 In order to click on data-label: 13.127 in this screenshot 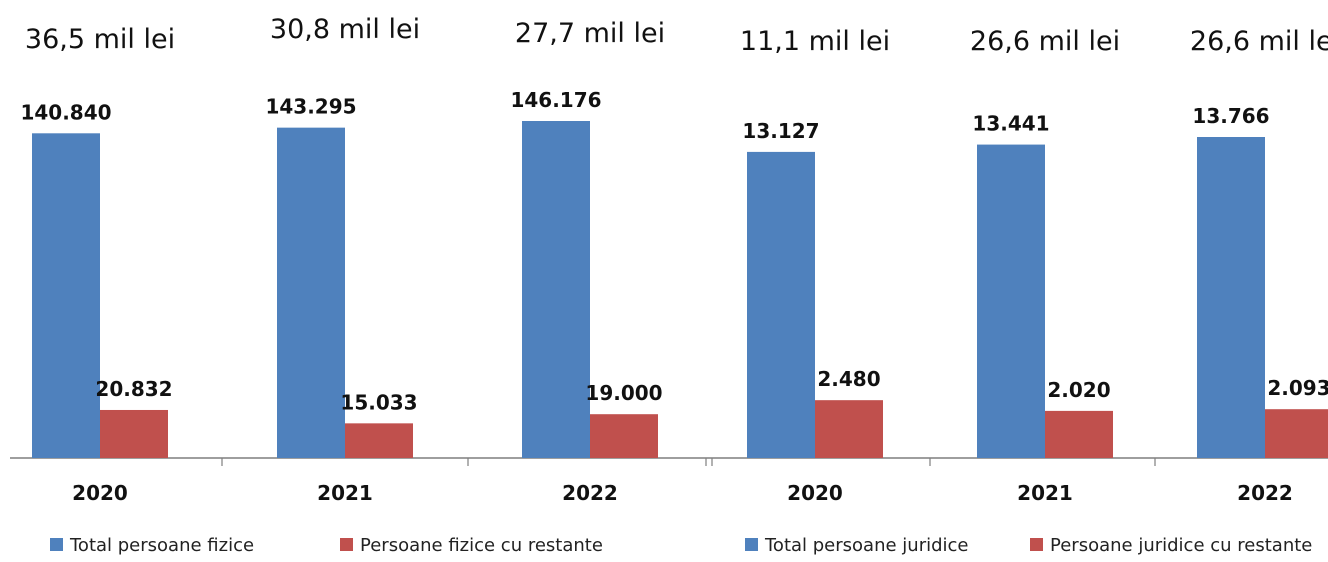, I will do `click(780, 131)`.